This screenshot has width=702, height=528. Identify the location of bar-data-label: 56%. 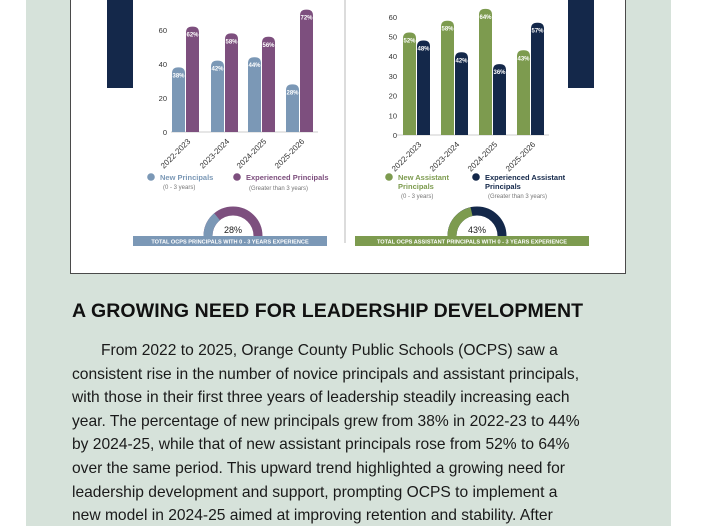
(268, 46).